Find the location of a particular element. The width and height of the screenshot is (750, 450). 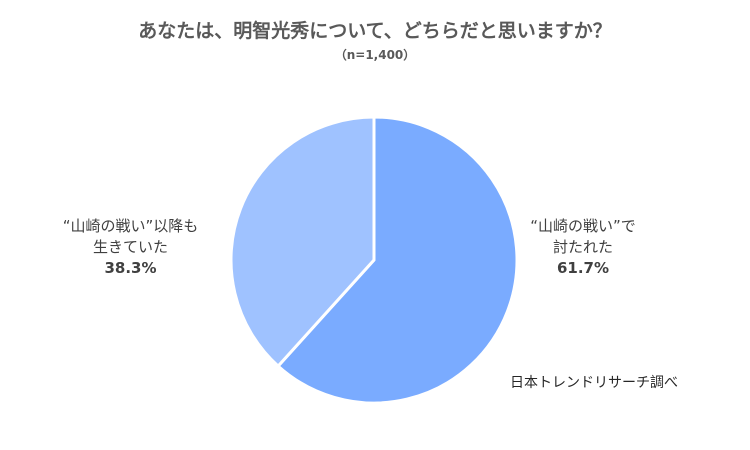

slice-label-killed-line-2: 討たれた is located at coordinates (582, 247).